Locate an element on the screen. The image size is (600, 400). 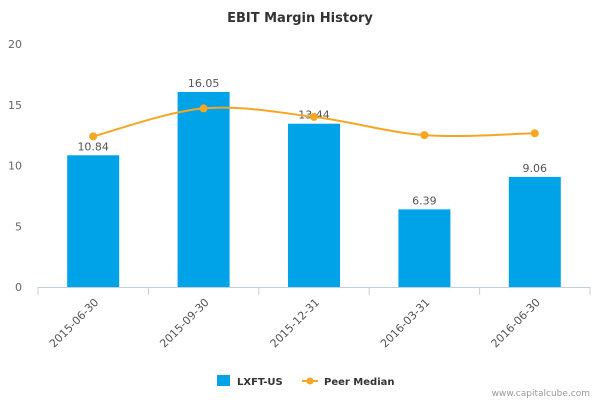
y-axis-ticks: 0 5 10 15 20 is located at coordinates (15, 166).